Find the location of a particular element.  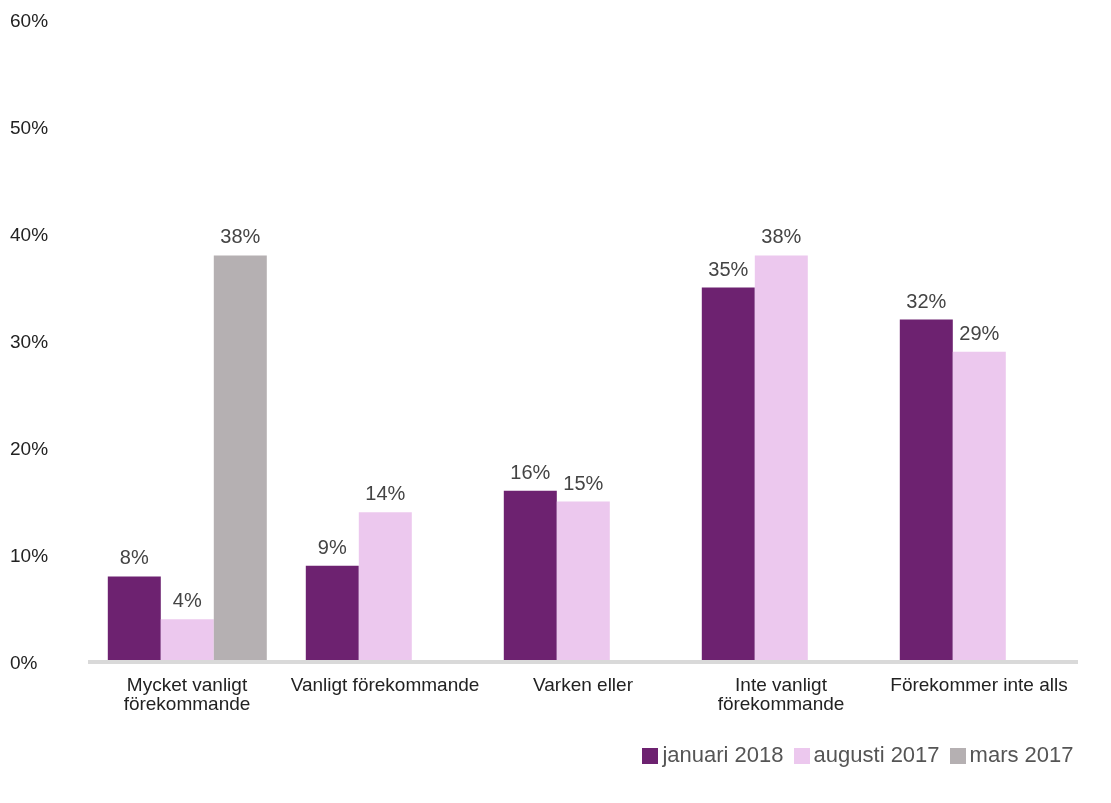

y-tick-label: 10% is located at coordinates (29, 555).